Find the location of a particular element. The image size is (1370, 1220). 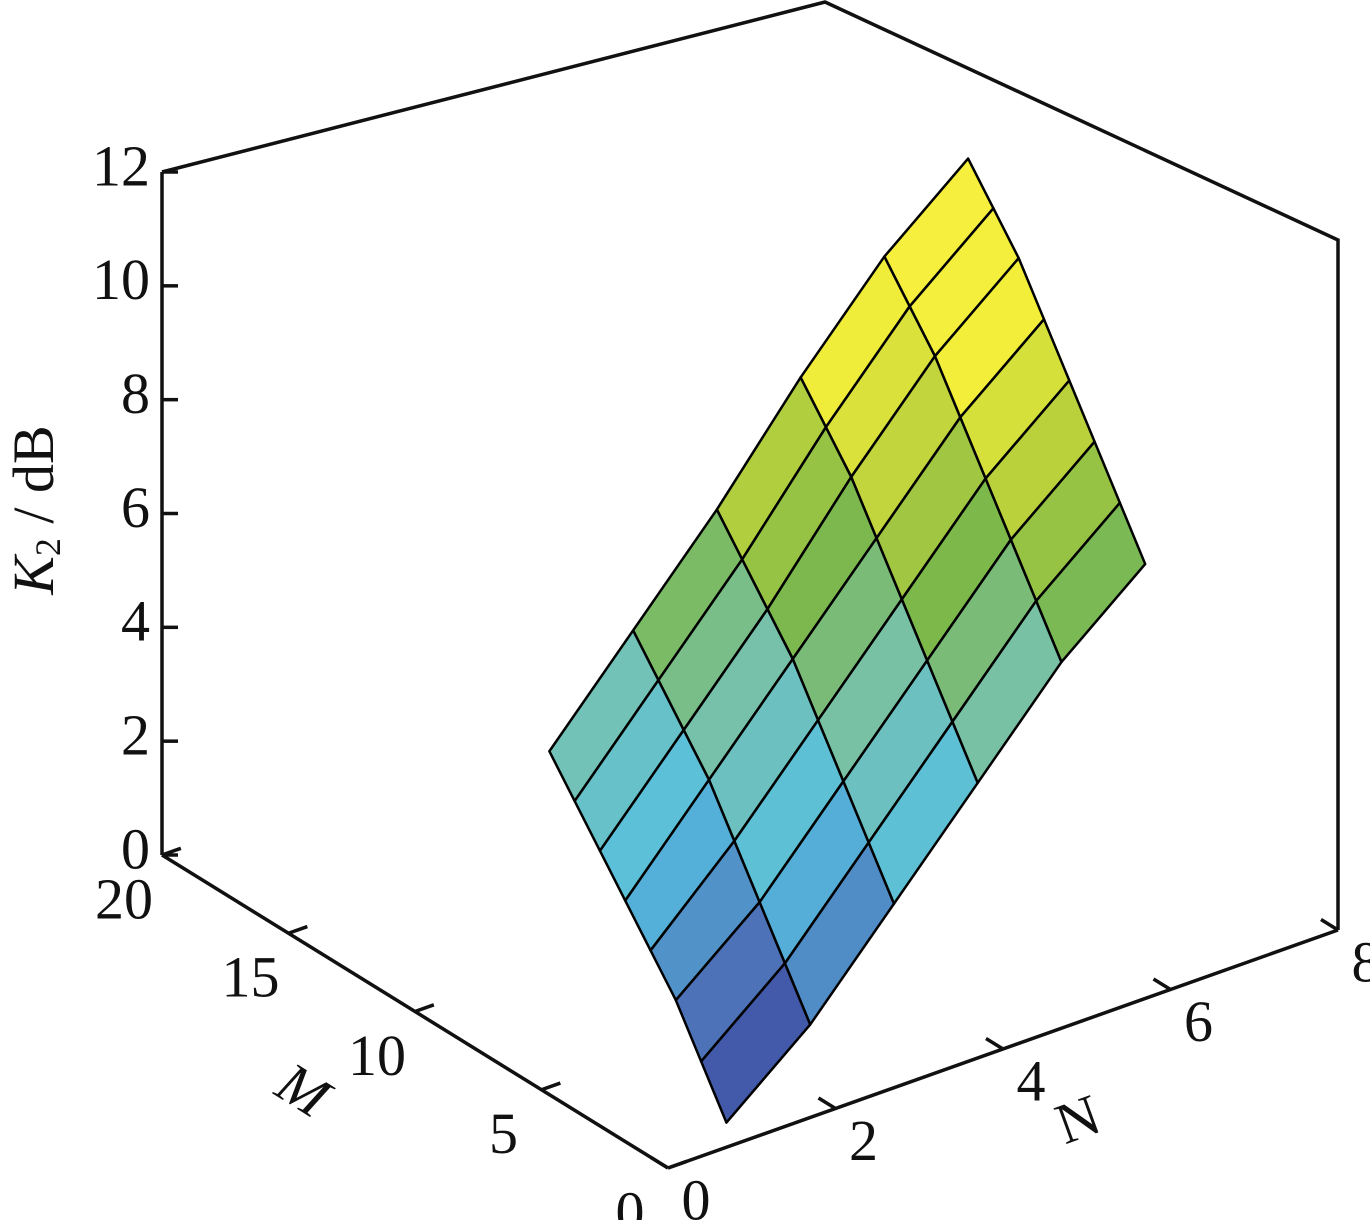

m-tick-label: 10 is located at coordinates (377, 1055).